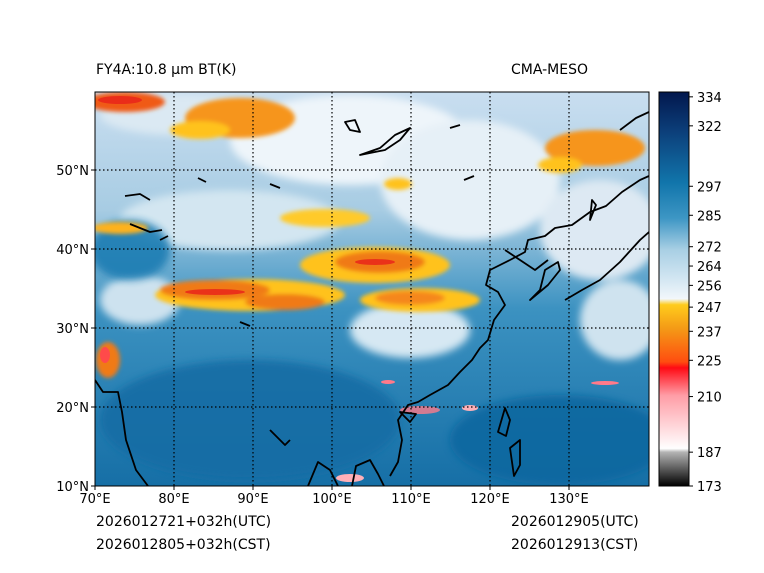  I want to click on init-time-cst: 2026012805+032h(CST), so click(183, 545).